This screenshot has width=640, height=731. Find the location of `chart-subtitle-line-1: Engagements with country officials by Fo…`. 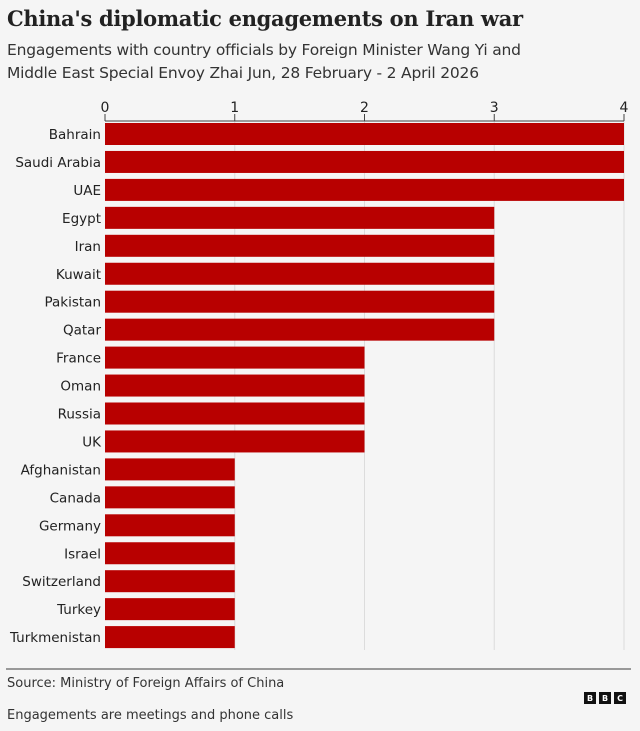

chart-subtitle-line-1: Engagements with country officials by Fo… is located at coordinates (264, 50).